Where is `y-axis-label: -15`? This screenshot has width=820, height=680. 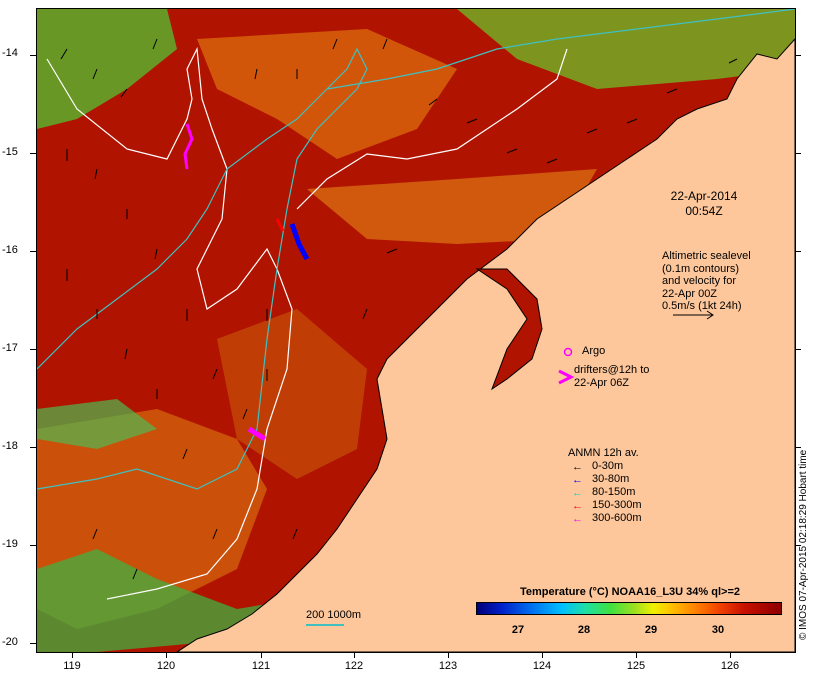
y-axis-label: -15 is located at coordinates (10, 152).